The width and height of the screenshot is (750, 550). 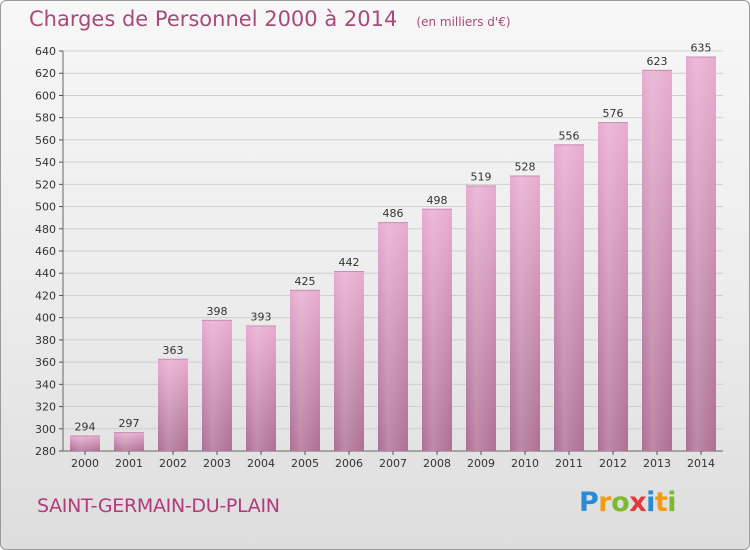 What do you see at coordinates (620, 502) in the screenshot?
I see `logo-letter: o` at bounding box center [620, 502].